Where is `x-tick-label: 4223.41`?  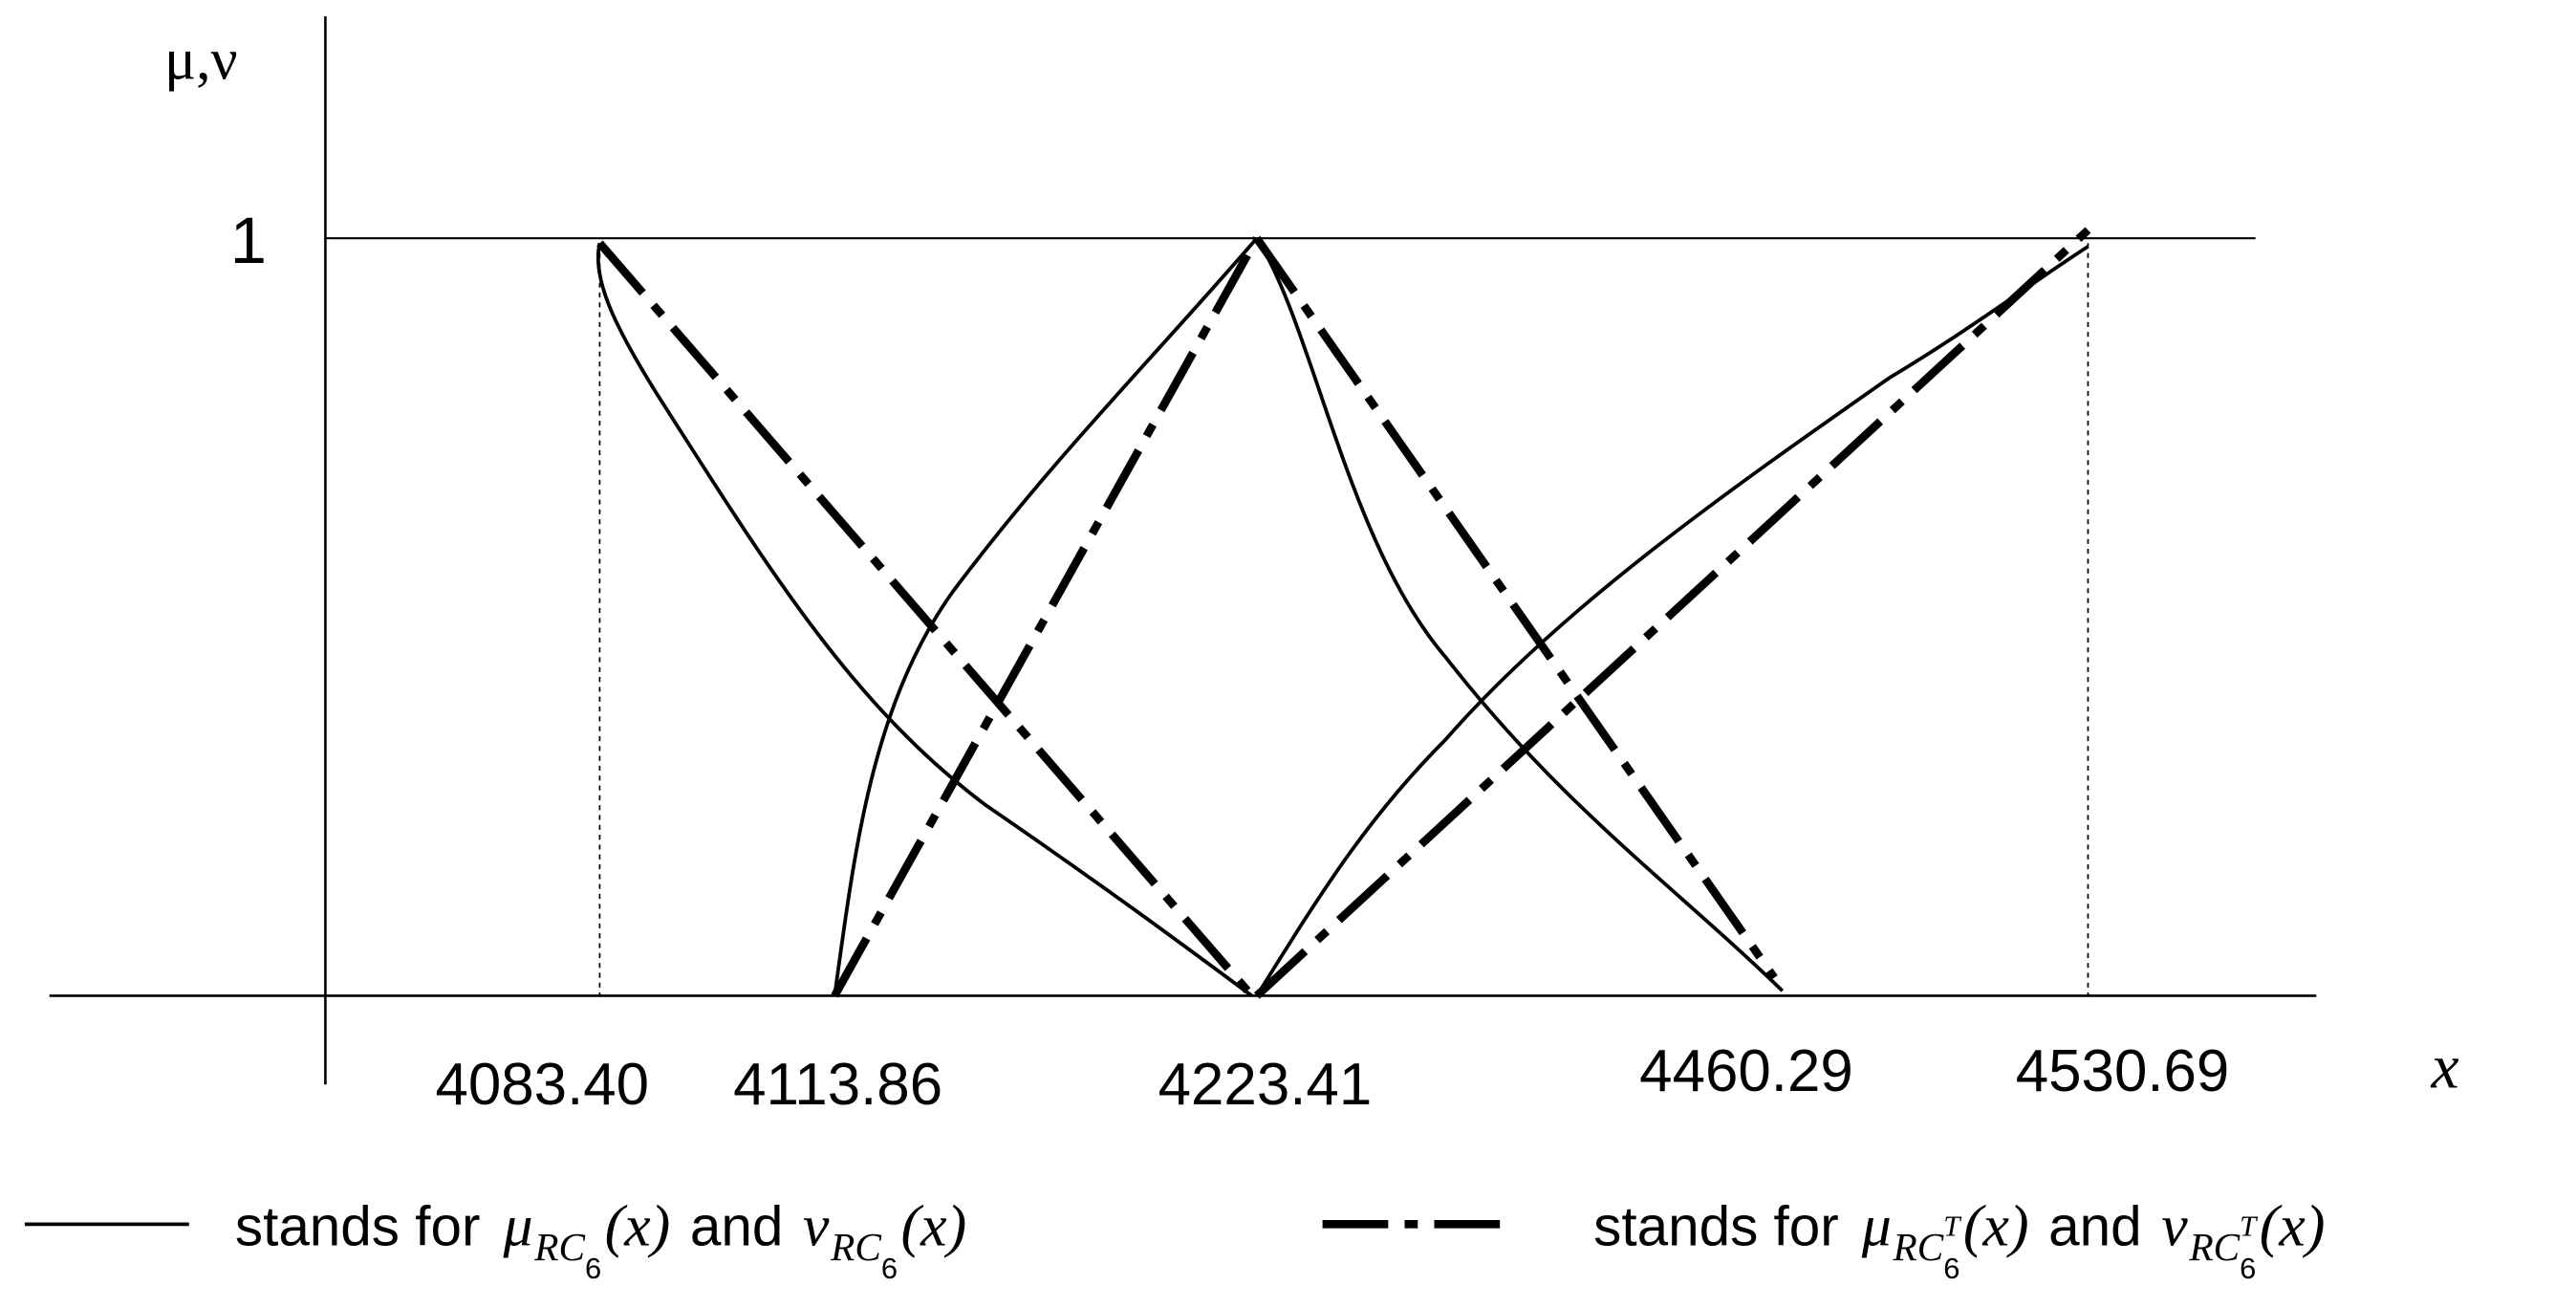
x-tick-label: 4223.41 is located at coordinates (1265, 1085).